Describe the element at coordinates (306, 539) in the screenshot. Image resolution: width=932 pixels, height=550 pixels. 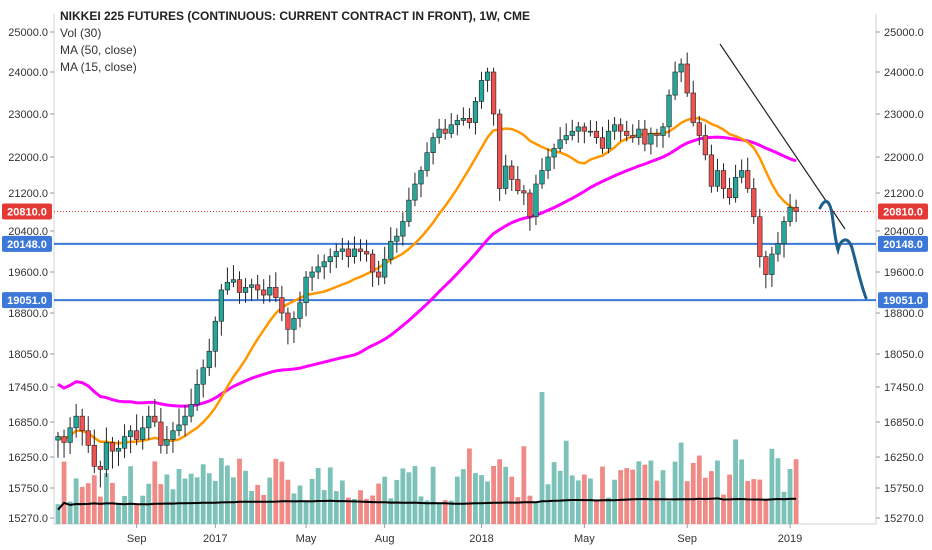
I see `x-tick-label: May` at that location.